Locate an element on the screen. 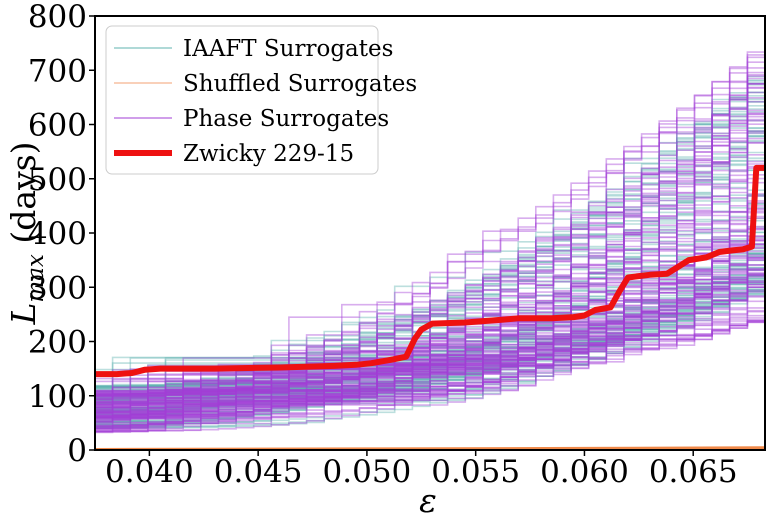 The width and height of the screenshot is (775, 522). y-tick-label: 500 is located at coordinates (57, 180).